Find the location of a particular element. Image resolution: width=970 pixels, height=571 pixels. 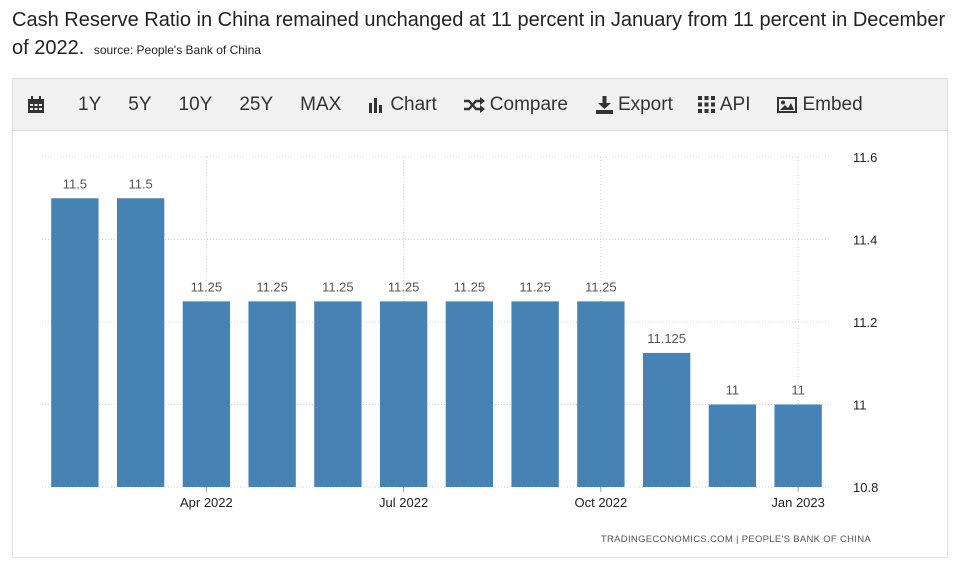

range-1y-button: 1Y is located at coordinates (90, 104).